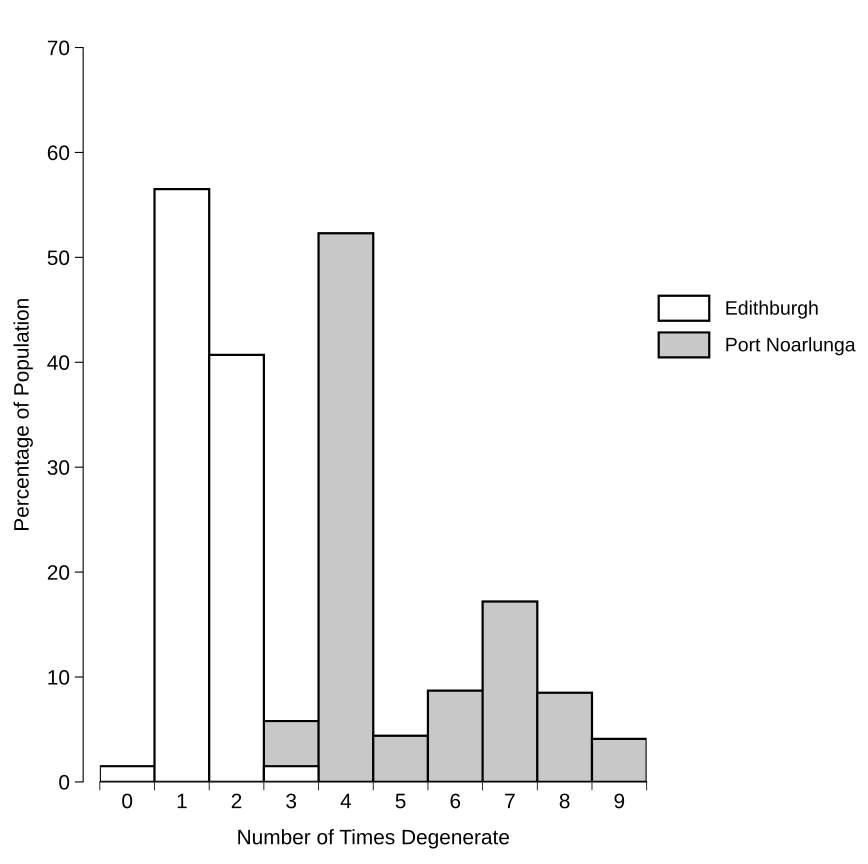  I want to click on x-tick-label: 3, so click(291, 801).